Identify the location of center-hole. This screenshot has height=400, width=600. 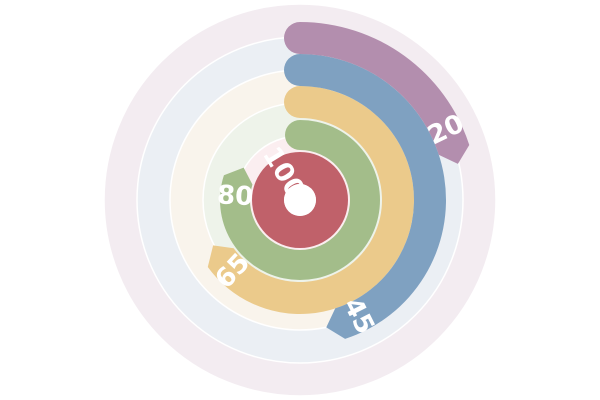
(300, 200).